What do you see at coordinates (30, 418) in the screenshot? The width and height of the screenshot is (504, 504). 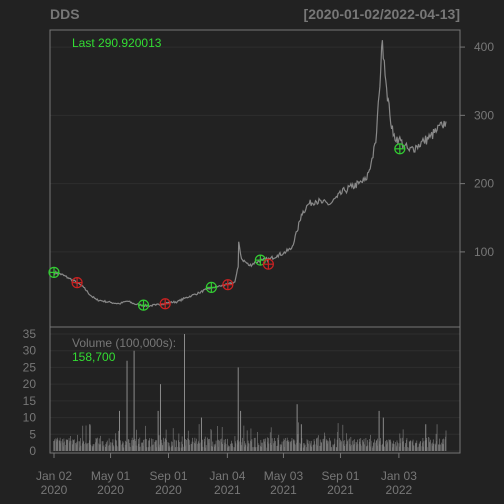 I see `volume-tick-label: 10` at bounding box center [30, 418].